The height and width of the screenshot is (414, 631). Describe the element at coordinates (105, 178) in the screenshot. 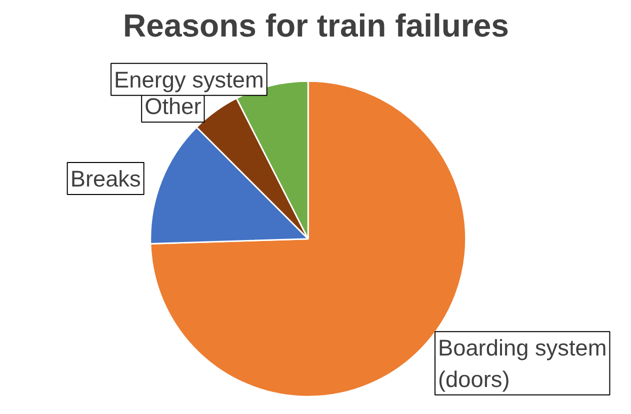

I see `slice-label: Breaks` at that location.